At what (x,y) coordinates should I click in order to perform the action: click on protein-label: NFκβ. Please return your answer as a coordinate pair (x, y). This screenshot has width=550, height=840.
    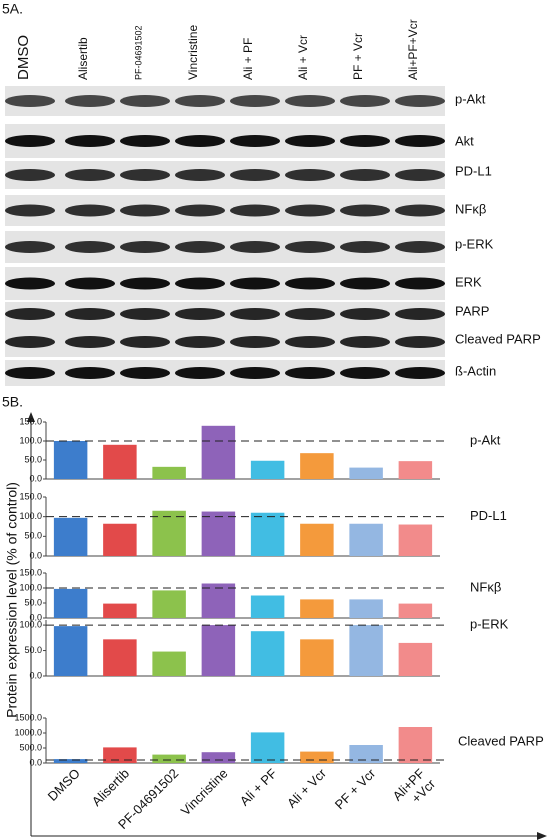
    Looking at the image, I should click on (470, 208).